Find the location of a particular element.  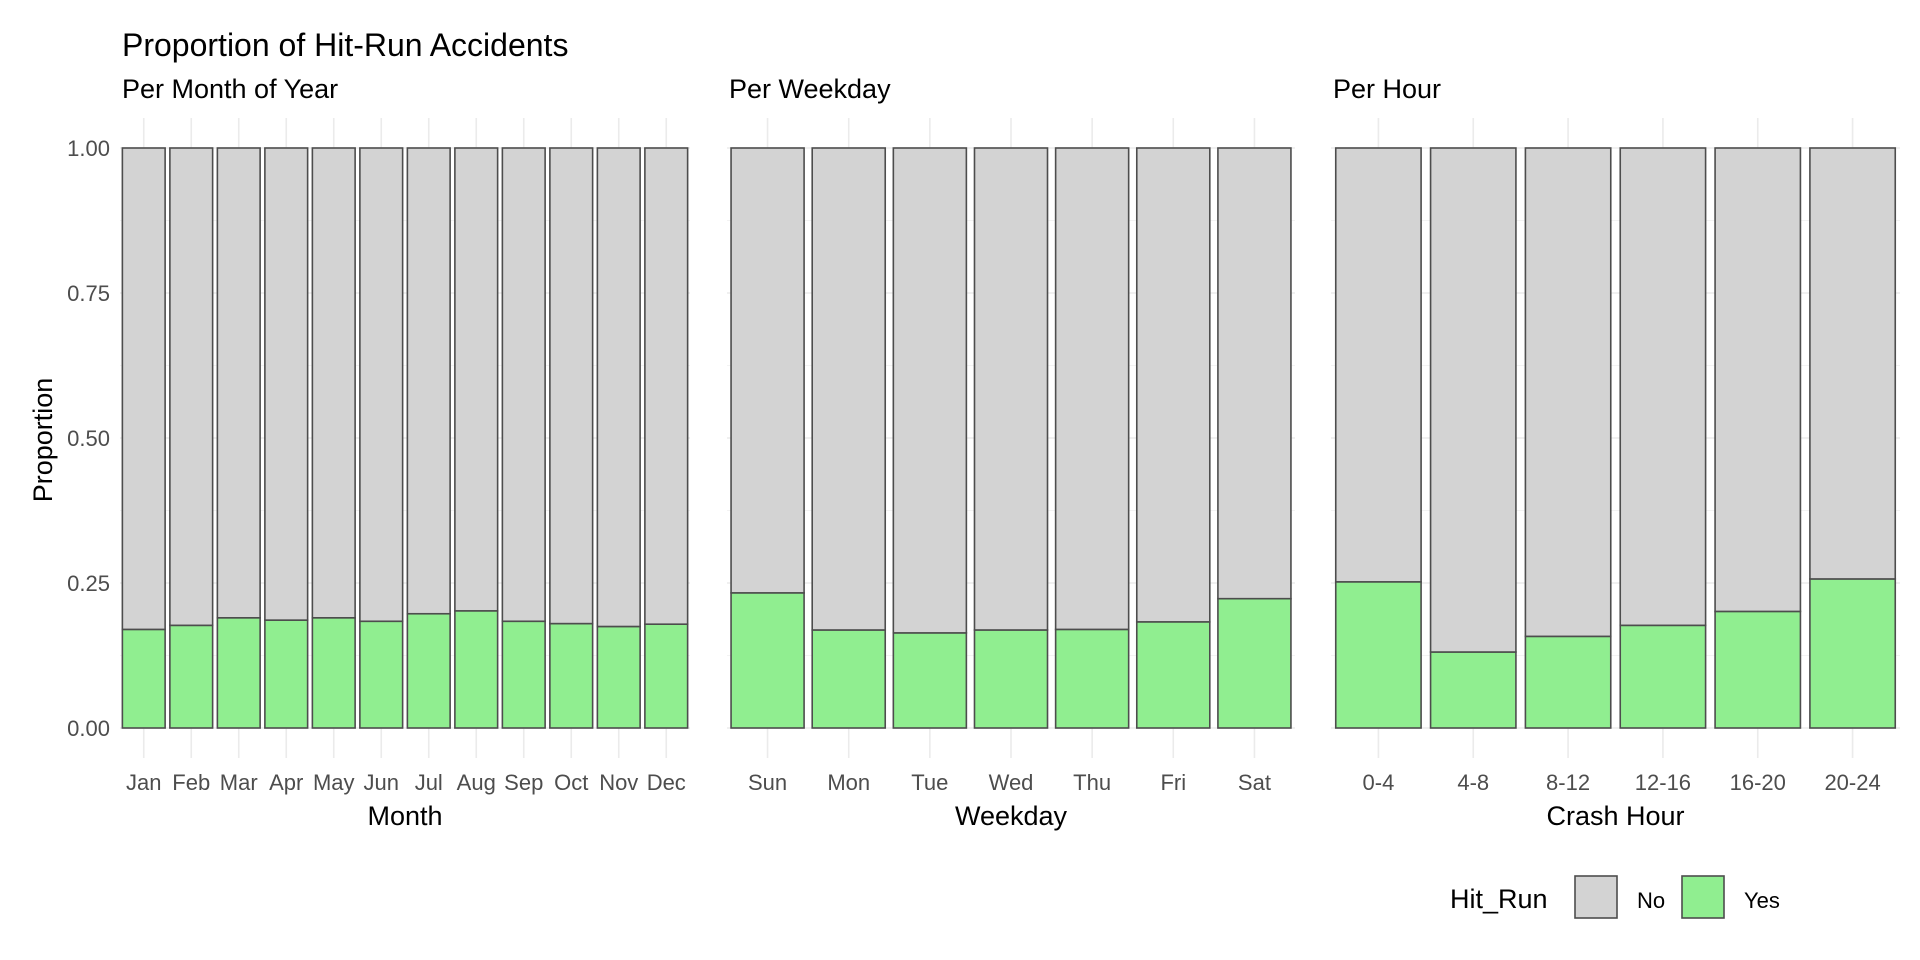

bar-yes-Jun is located at coordinates (381, 674).